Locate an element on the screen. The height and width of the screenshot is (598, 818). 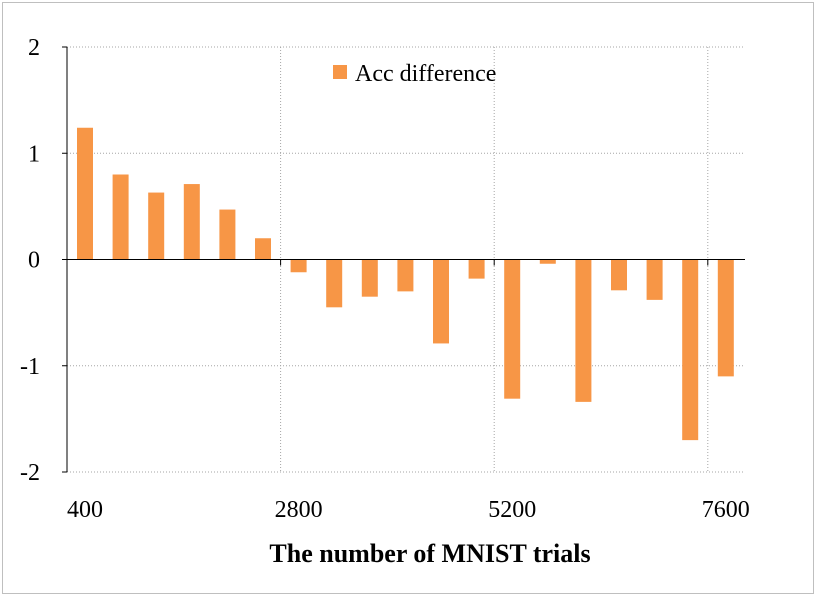
y-tick-label-2: 0 is located at coordinates (34, 261).